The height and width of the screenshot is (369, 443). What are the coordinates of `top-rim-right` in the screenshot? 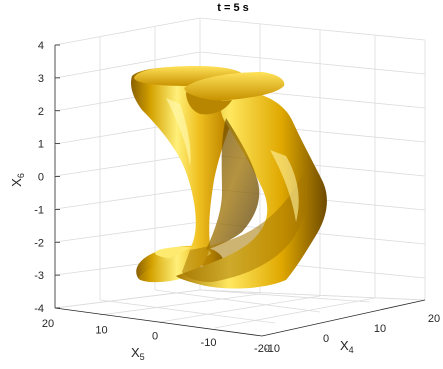 It's located at (234, 86).